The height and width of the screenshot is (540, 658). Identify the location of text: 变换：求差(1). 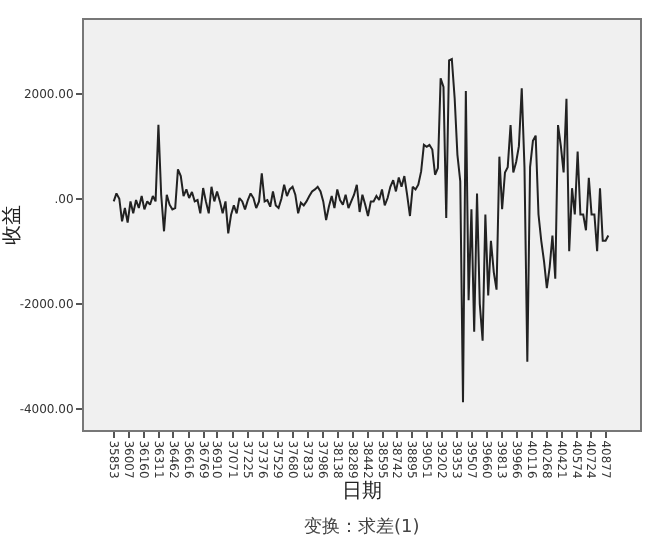
(362, 527).